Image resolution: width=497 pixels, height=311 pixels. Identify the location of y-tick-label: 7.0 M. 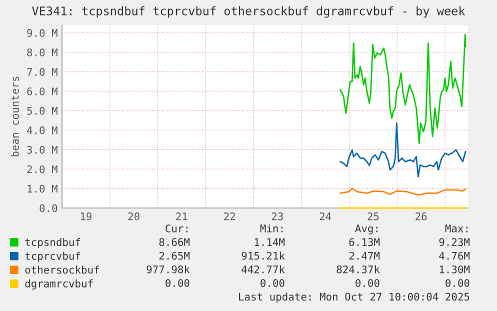
(42, 72).